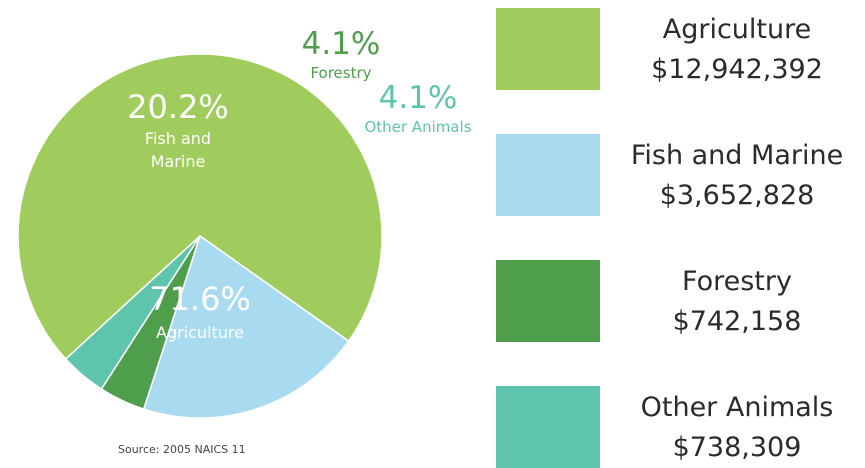 The image size is (865, 468). What do you see at coordinates (178, 138) in the screenshot?
I see `slice-name-label-fish-and-marine-line-1: Fish and` at bounding box center [178, 138].